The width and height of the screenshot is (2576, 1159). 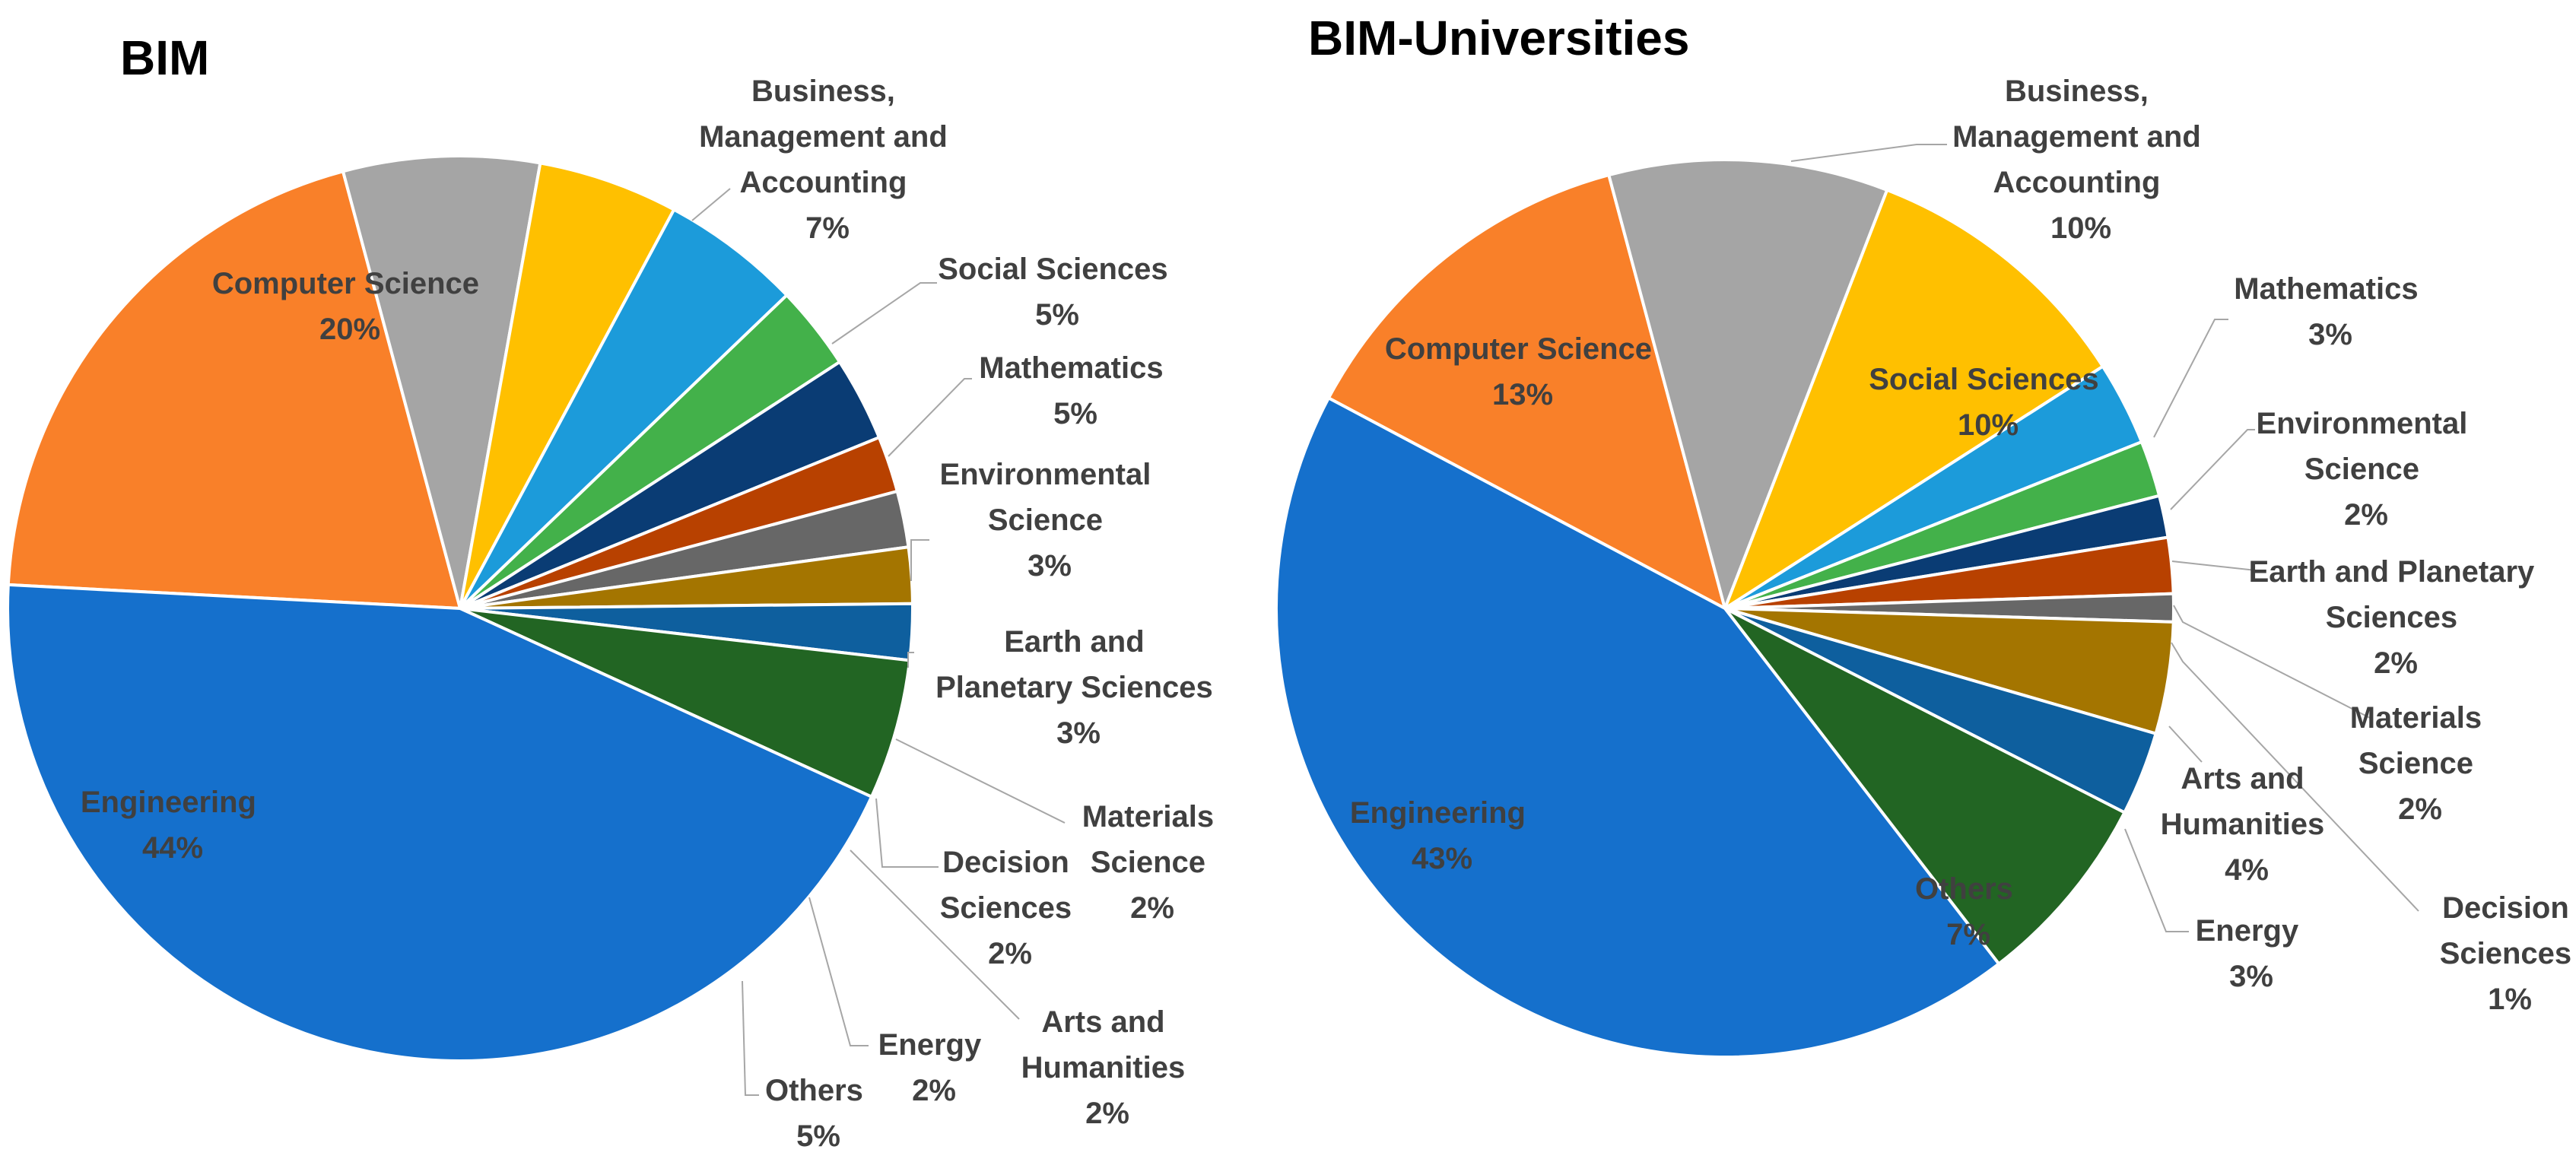 What do you see at coordinates (2252, 954) in the screenshot?
I see `label-energy: Energy 3%` at bounding box center [2252, 954].